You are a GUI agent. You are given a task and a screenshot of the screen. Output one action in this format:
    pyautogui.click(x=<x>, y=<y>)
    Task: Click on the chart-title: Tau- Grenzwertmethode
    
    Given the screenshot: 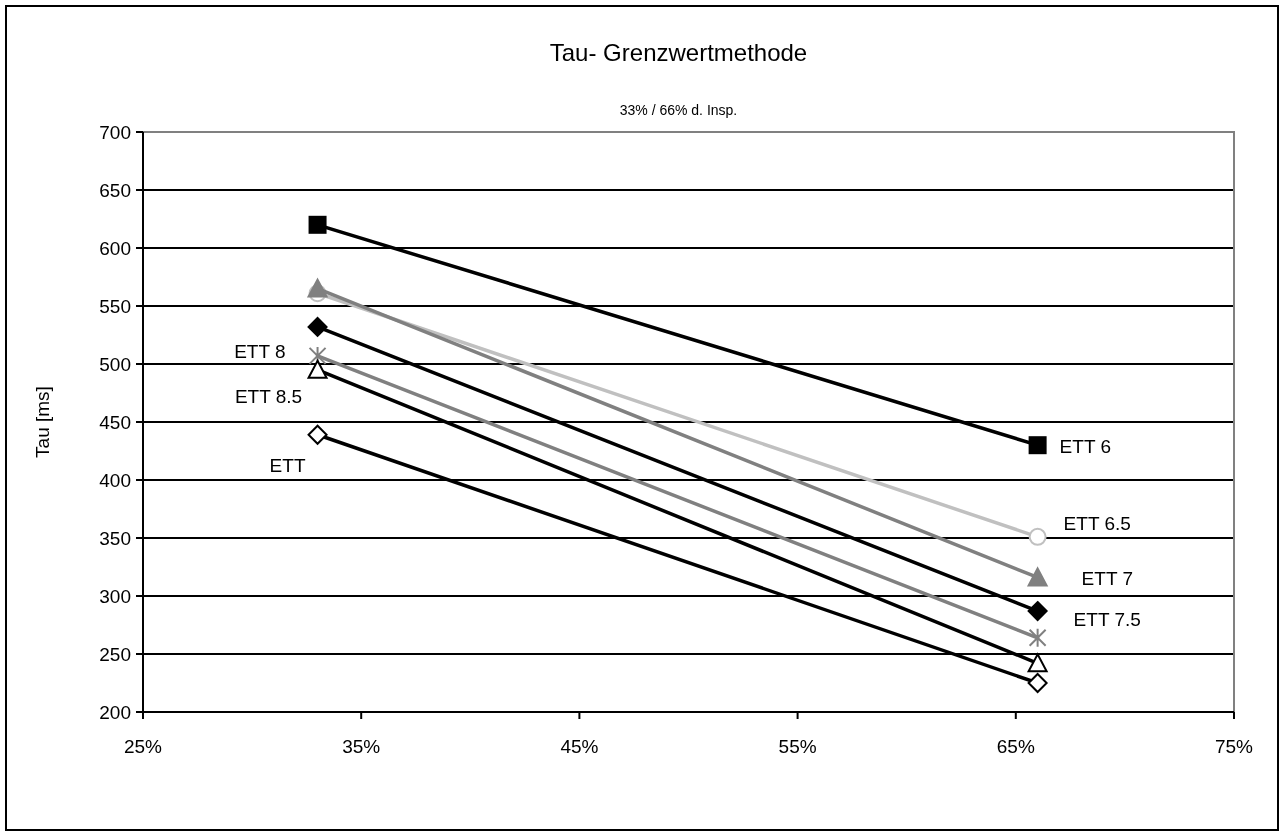 What is the action you would take?
    pyautogui.click(x=678, y=52)
    